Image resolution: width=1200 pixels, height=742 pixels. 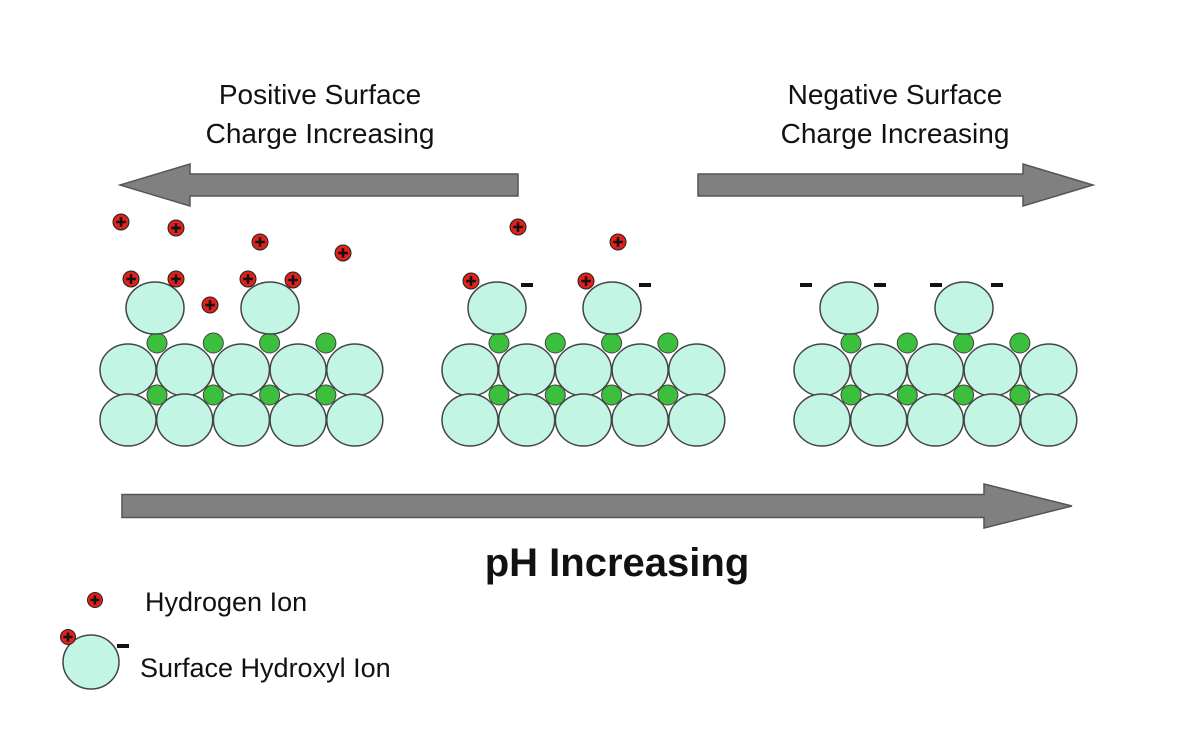 What do you see at coordinates (895, 133) in the screenshot?
I see `right-label-line2: Charge Increasing` at bounding box center [895, 133].